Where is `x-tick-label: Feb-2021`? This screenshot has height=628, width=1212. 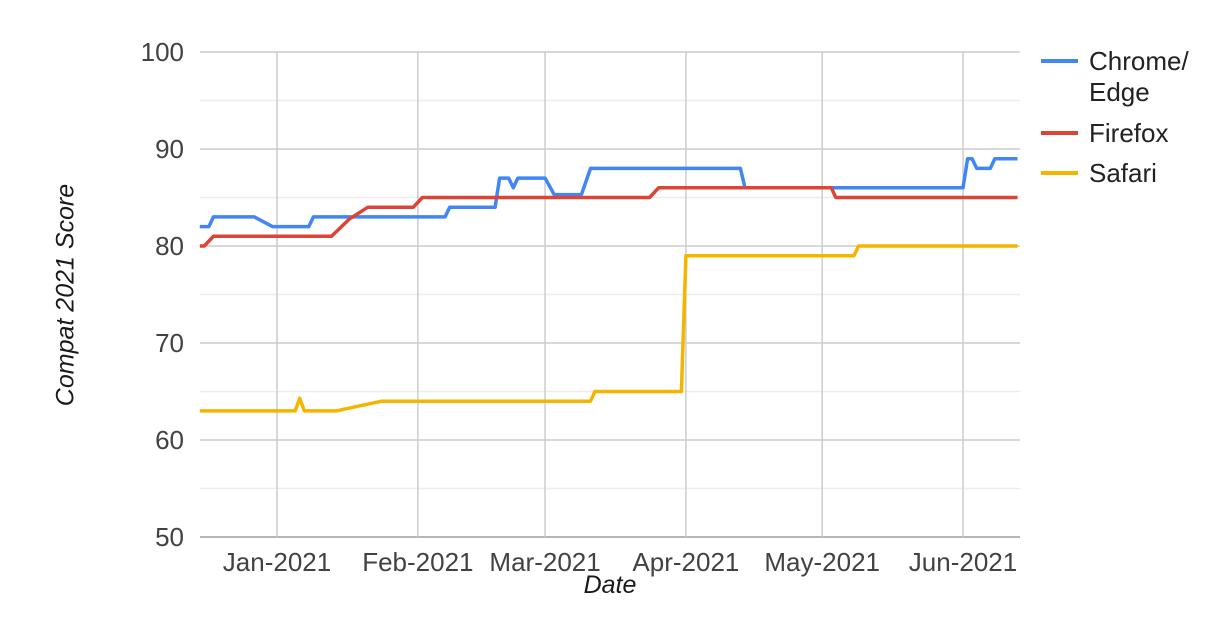 x-tick-label: Feb-2021 is located at coordinates (418, 562).